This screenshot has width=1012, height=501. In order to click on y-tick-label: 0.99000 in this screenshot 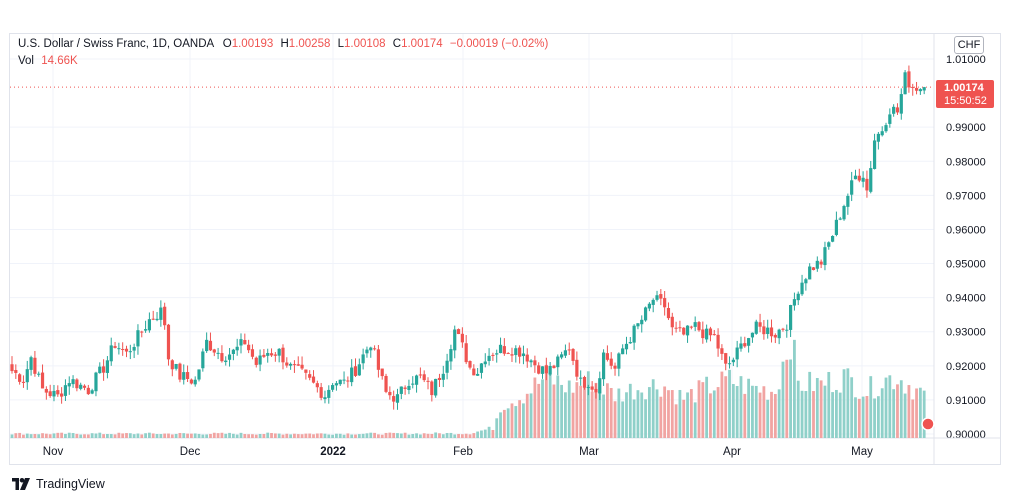, I will do `click(966, 128)`.